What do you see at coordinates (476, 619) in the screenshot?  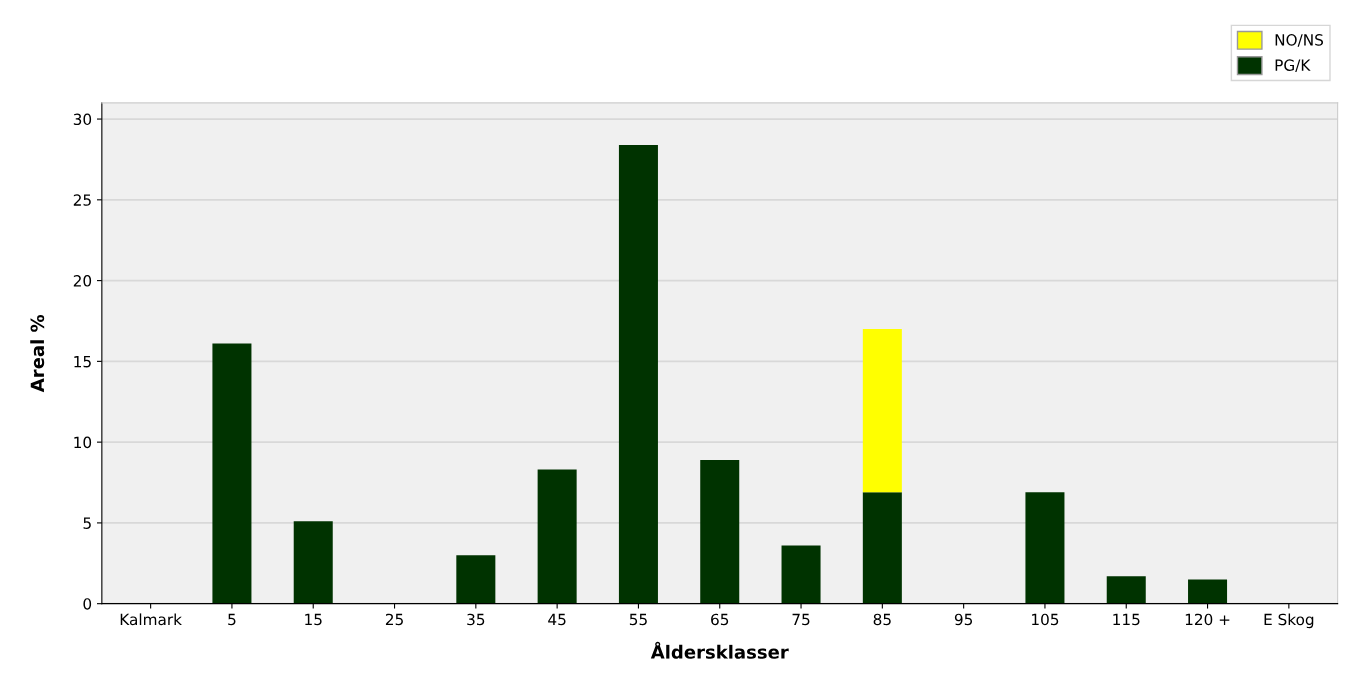 I see `x-tick-label: 35` at bounding box center [476, 619].